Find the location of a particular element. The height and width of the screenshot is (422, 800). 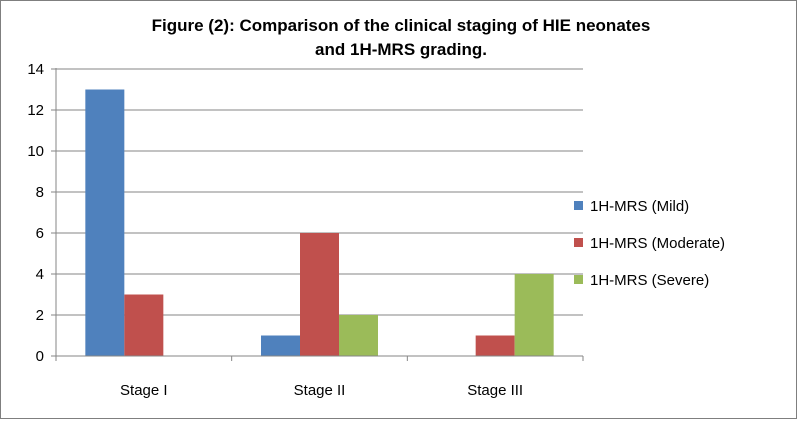

y-tick-label: 12 is located at coordinates (35, 110).